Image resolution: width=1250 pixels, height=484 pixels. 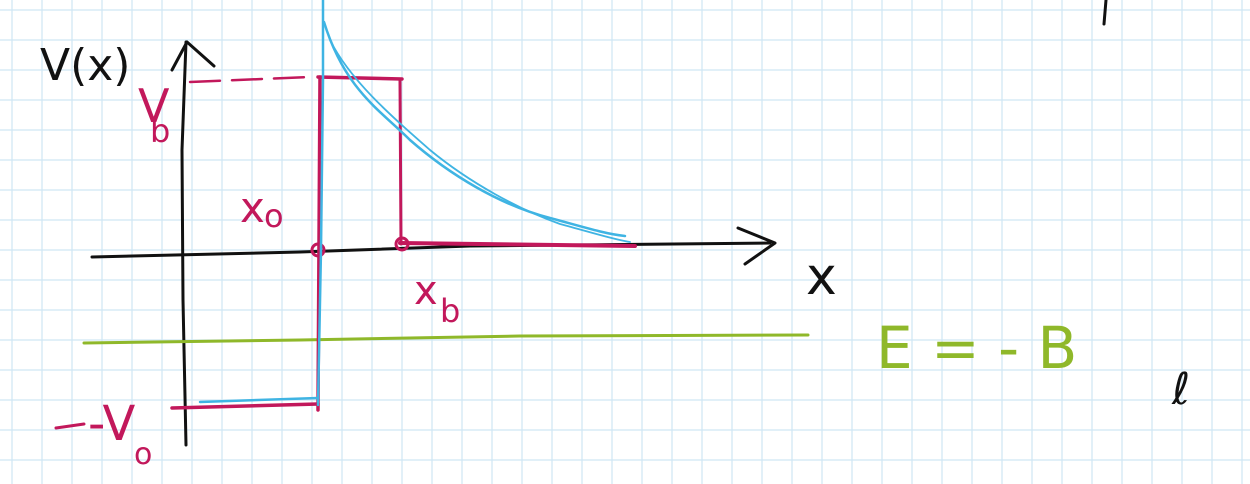 What do you see at coordinates (318, 250) in the screenshot?
I see `x0-point` at bounding box center [318, 250].